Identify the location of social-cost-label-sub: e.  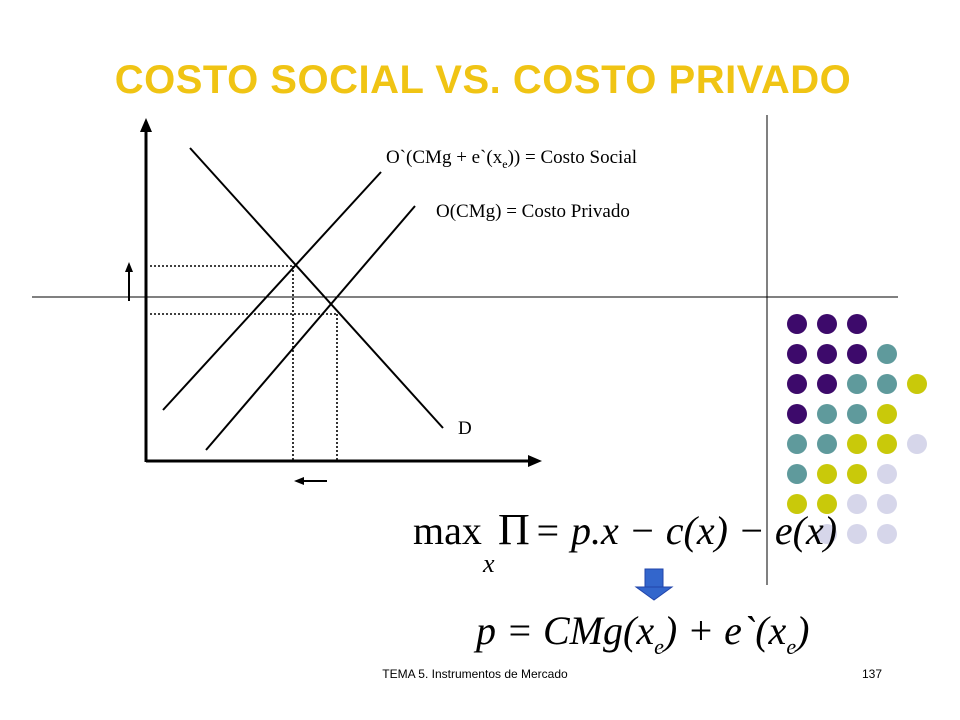
(504, 164).